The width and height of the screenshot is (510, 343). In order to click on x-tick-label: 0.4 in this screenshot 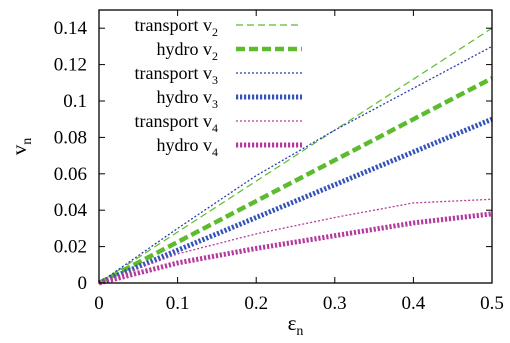, I will do `click(414, 303)`.